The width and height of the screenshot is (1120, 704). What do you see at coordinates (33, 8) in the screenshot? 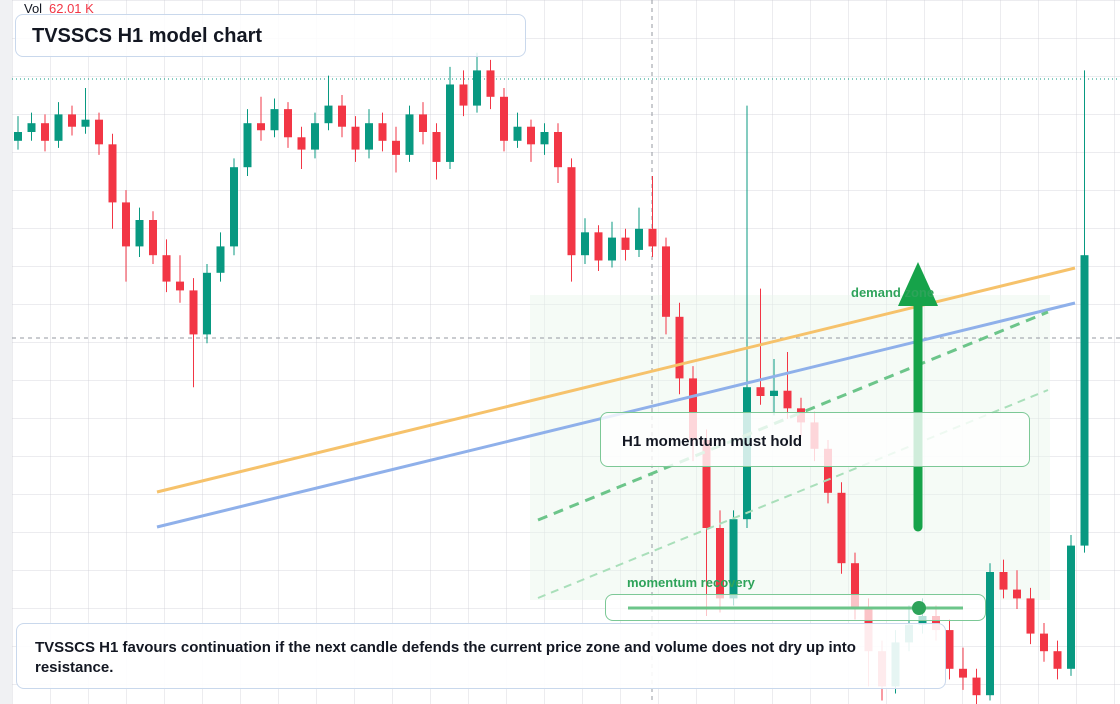
I see `volume-label: Vol` at bounding box center [33, 8].